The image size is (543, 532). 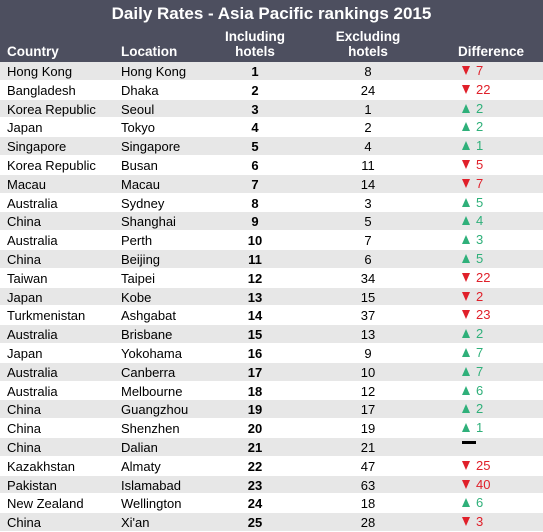 I want to click on cell-excluding-rank: 9, so click(x=368, y=353).